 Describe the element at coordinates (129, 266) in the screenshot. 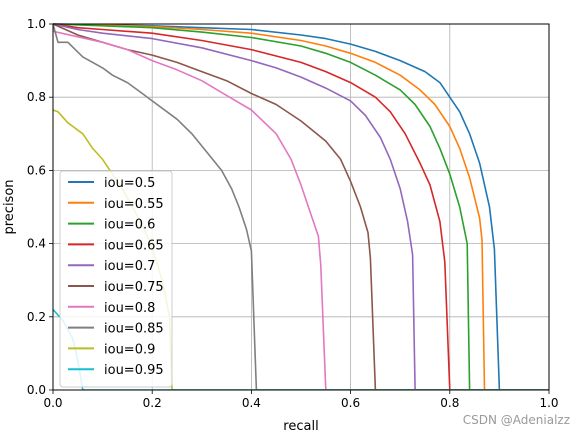

I see `legend-label: iou=0.7` at that location.